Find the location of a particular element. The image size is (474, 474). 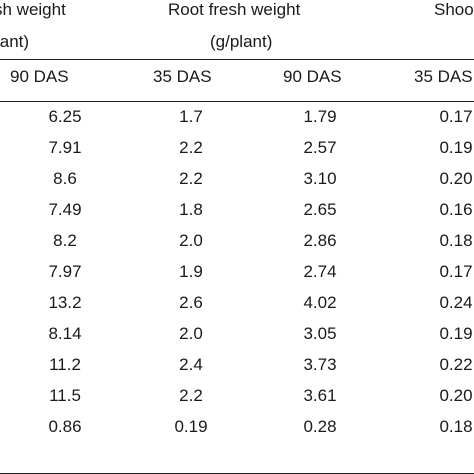

table-cell: 11.2 is located at coordinates (65, 364).